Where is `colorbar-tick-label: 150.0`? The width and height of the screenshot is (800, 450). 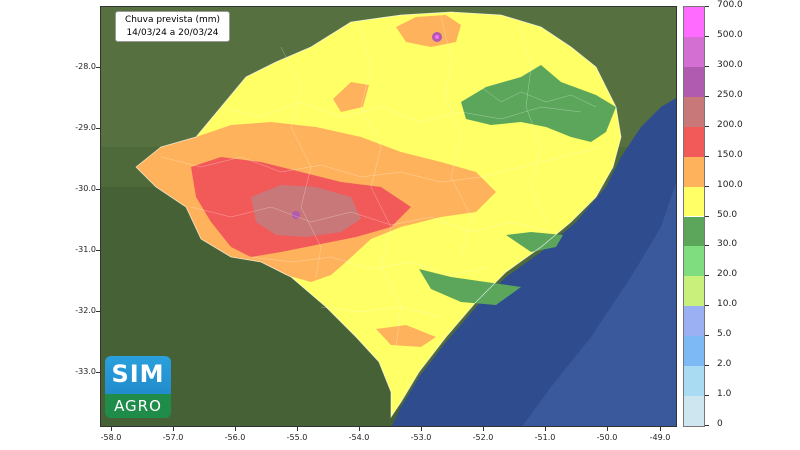
colorbar-tick-label: 150.0 is located at coordinates (730, 154).